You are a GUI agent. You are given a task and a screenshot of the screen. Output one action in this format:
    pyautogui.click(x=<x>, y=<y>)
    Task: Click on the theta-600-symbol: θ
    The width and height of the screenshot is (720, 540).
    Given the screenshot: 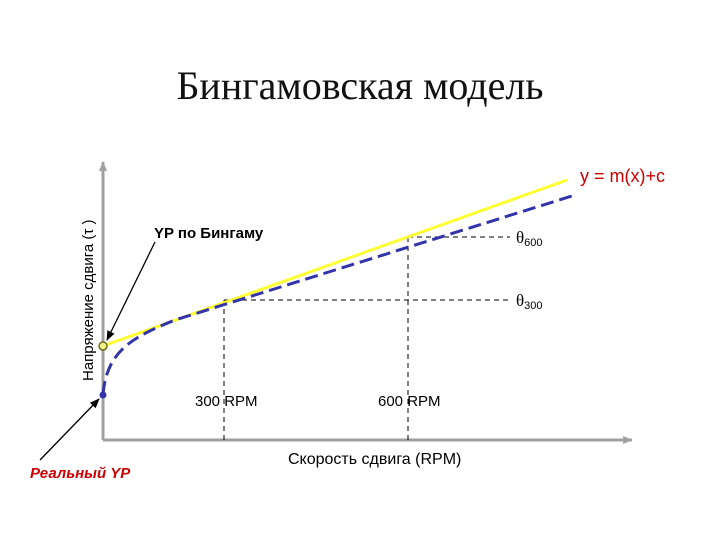 What is the action you would take?
    pyautogui.click(x=520, y=237)
    